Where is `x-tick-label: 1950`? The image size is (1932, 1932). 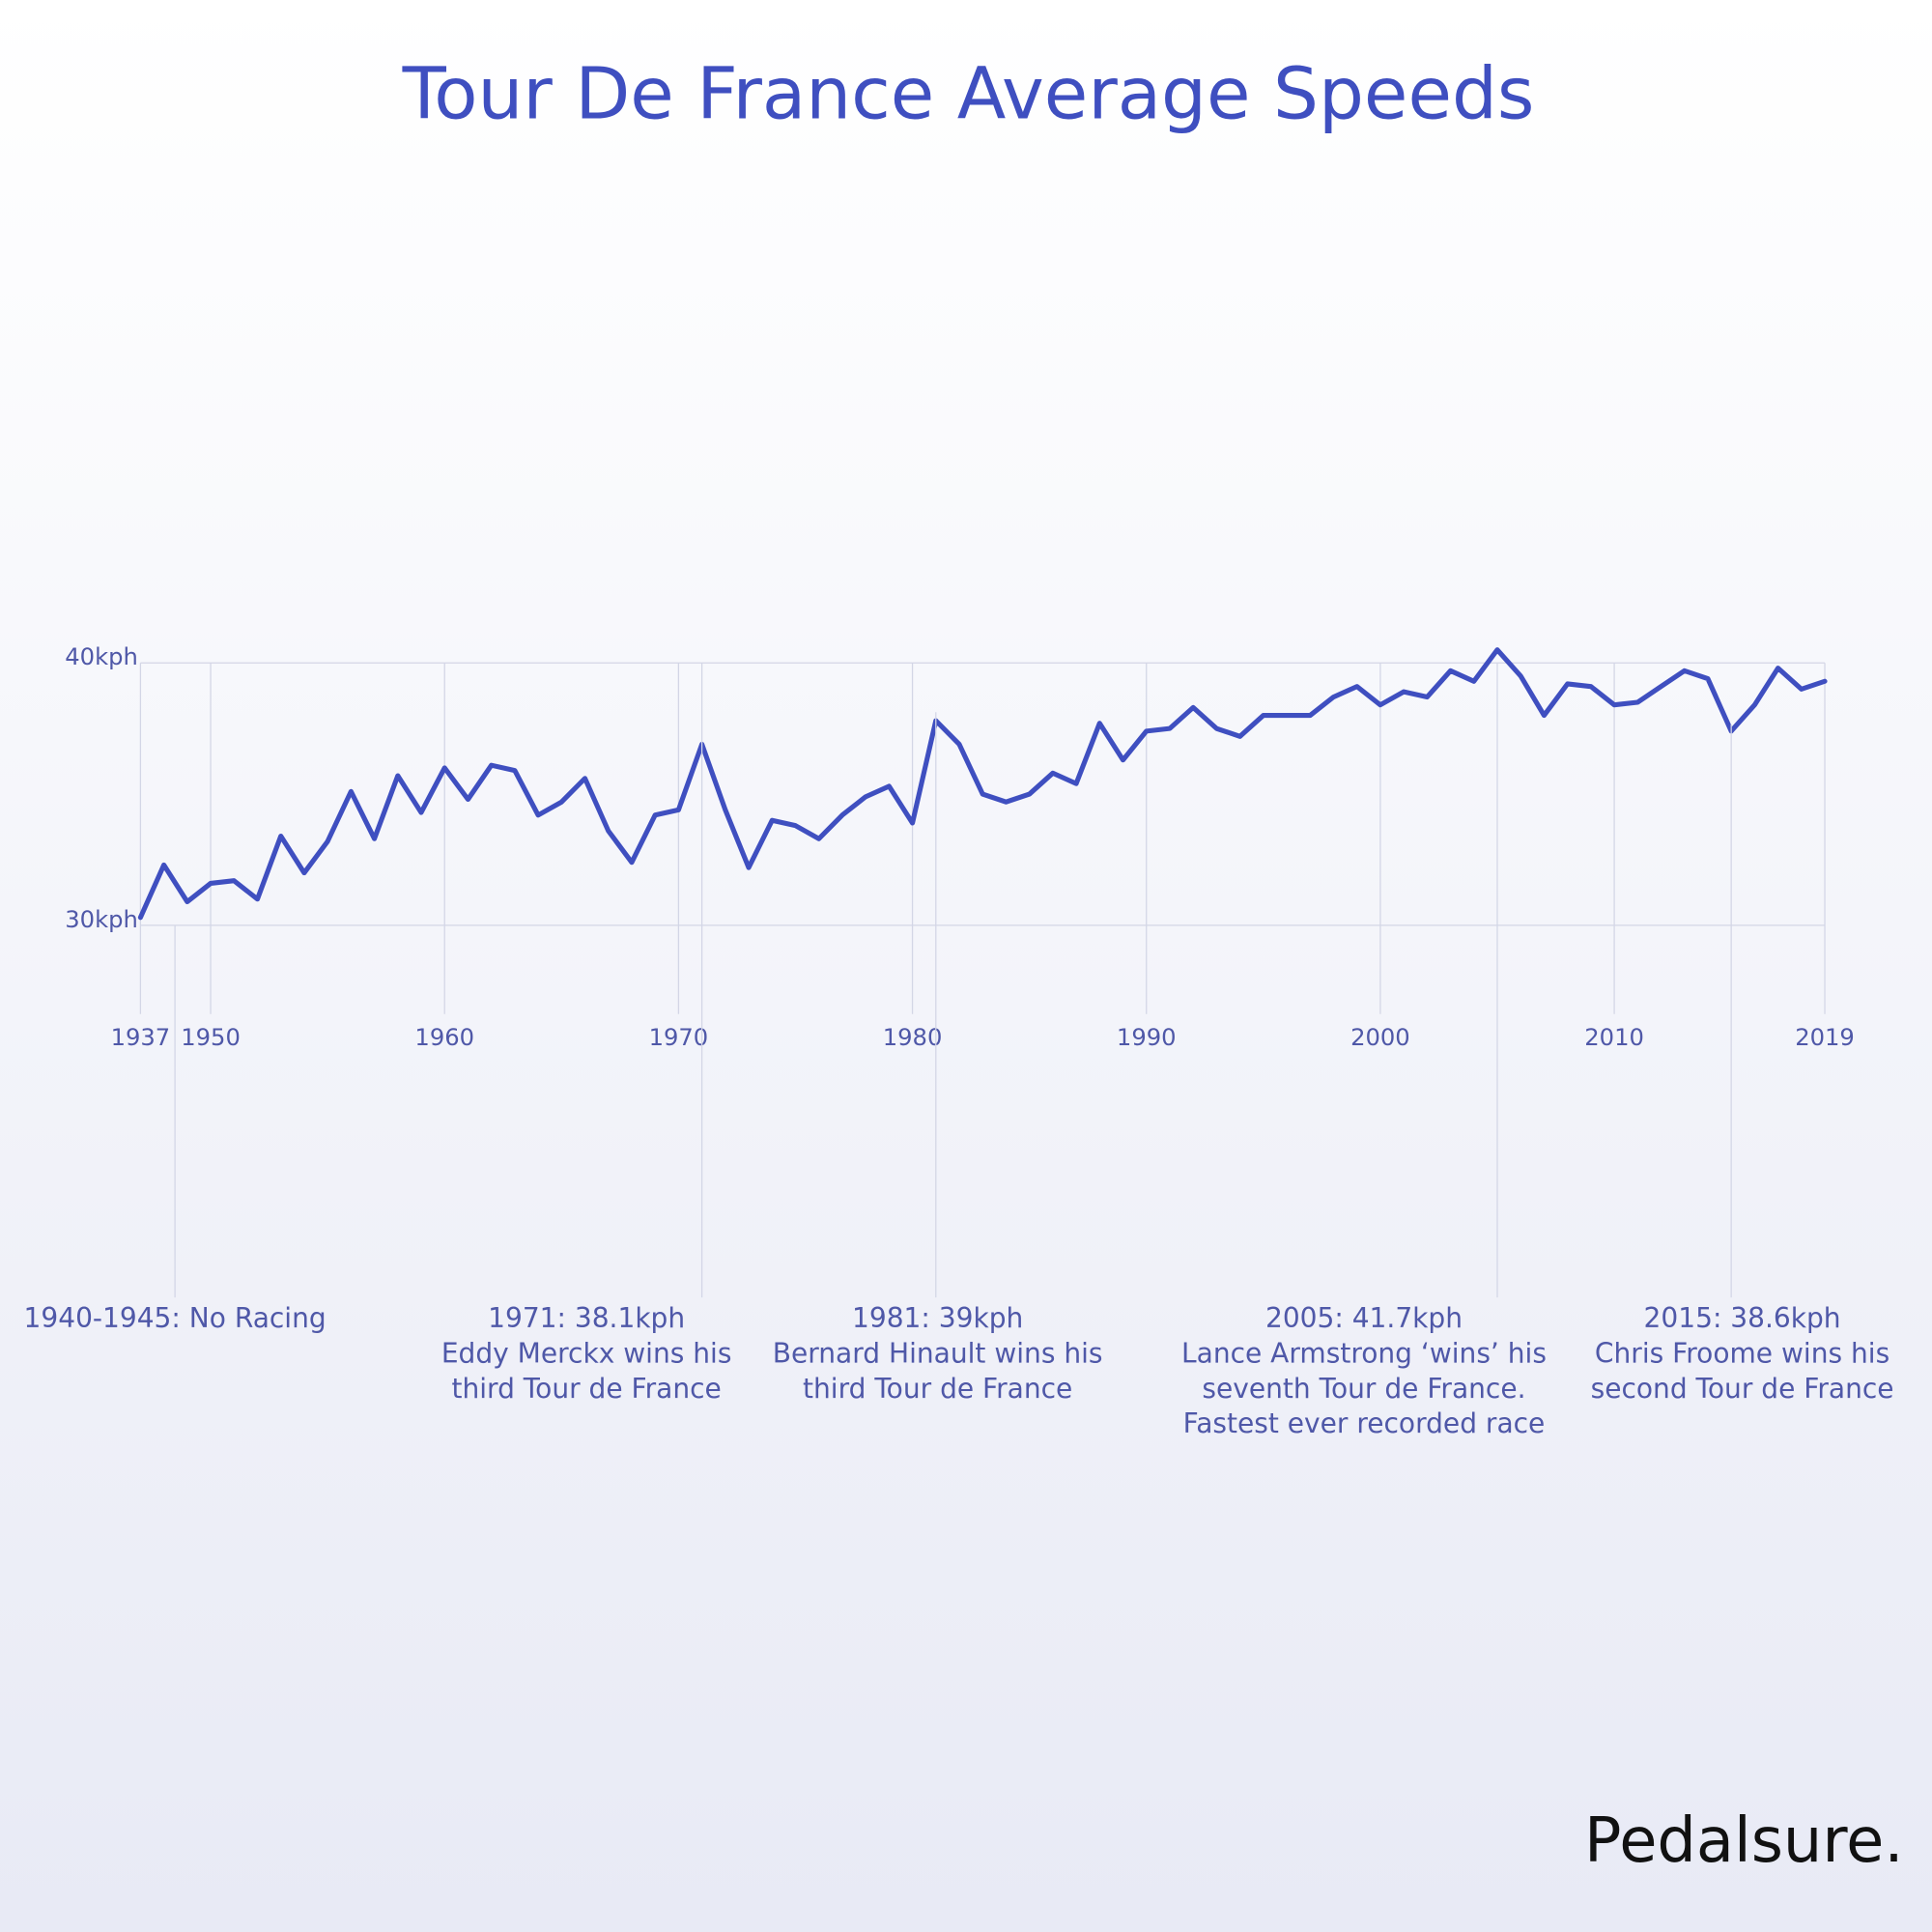
x-tick-label: 1950 is located at coordinates (211, 1037).